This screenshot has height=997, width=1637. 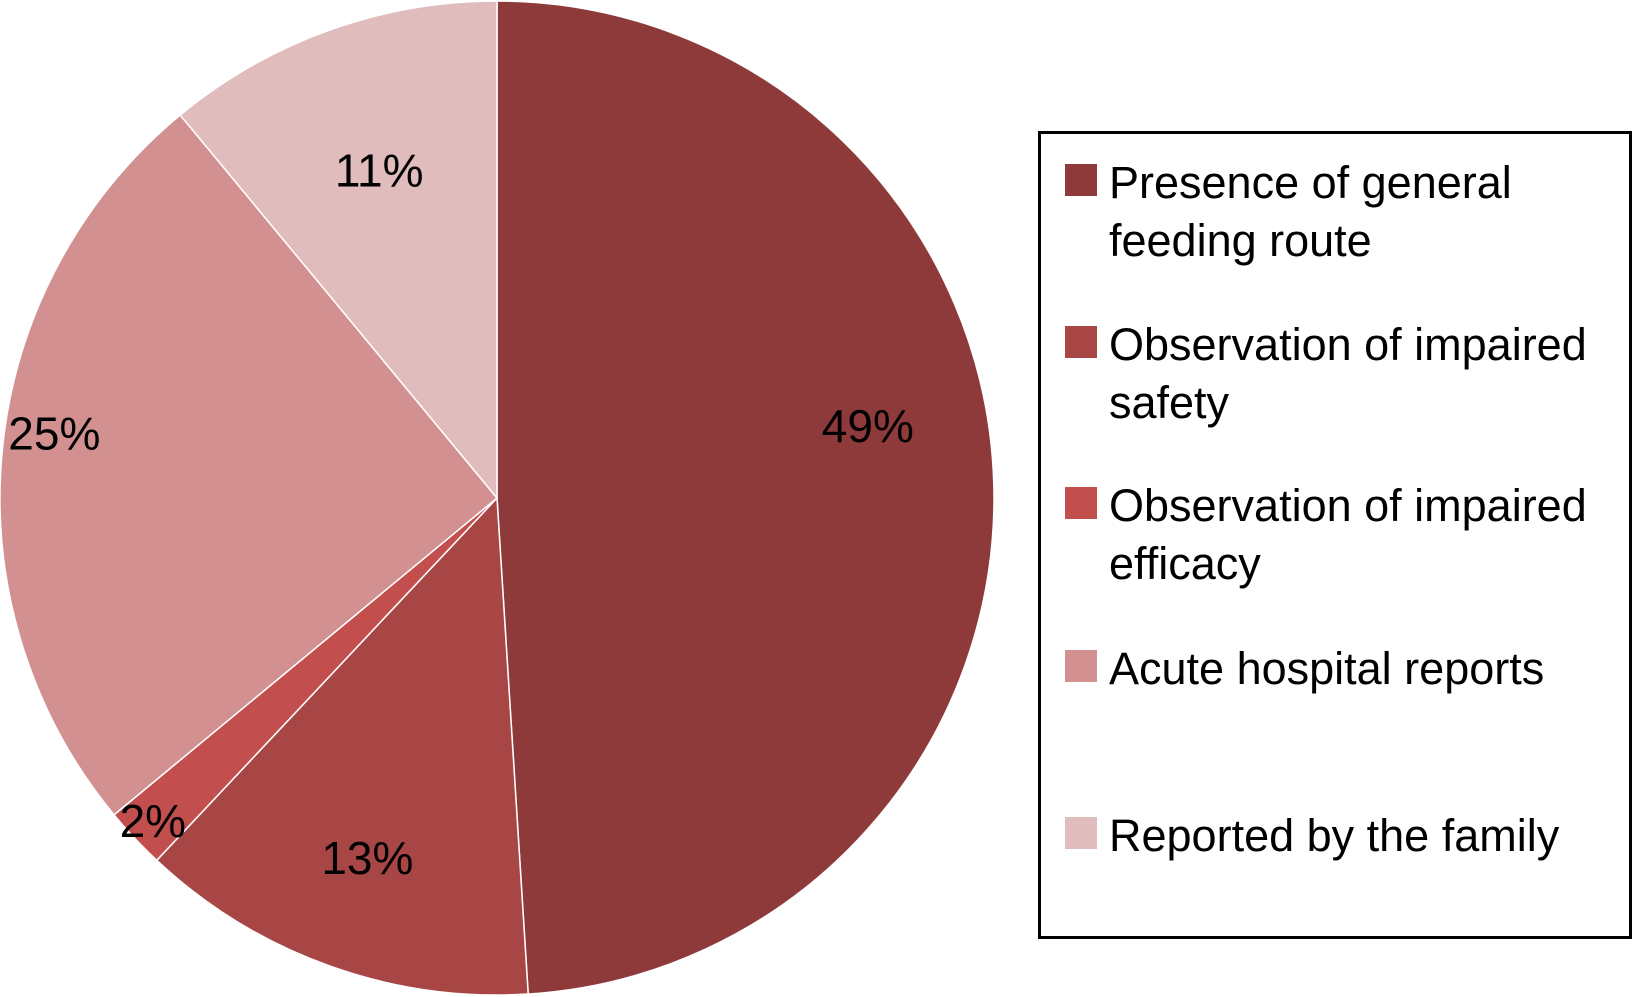 I want to click on pie-slice-impaired-safety, so click(x=342, y=746).